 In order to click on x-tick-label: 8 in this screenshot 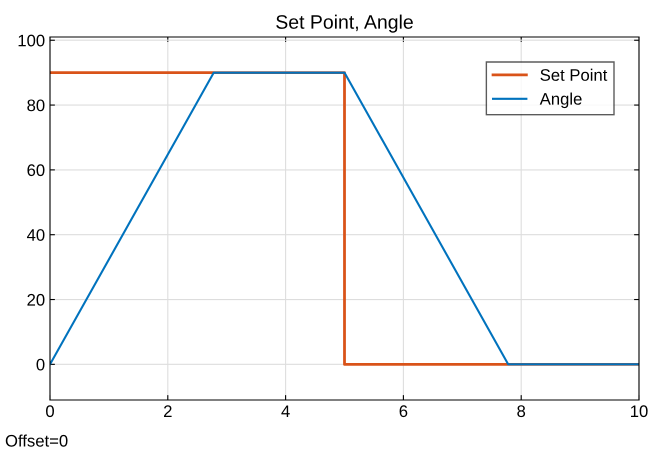, I will do `click(521, 411)`.